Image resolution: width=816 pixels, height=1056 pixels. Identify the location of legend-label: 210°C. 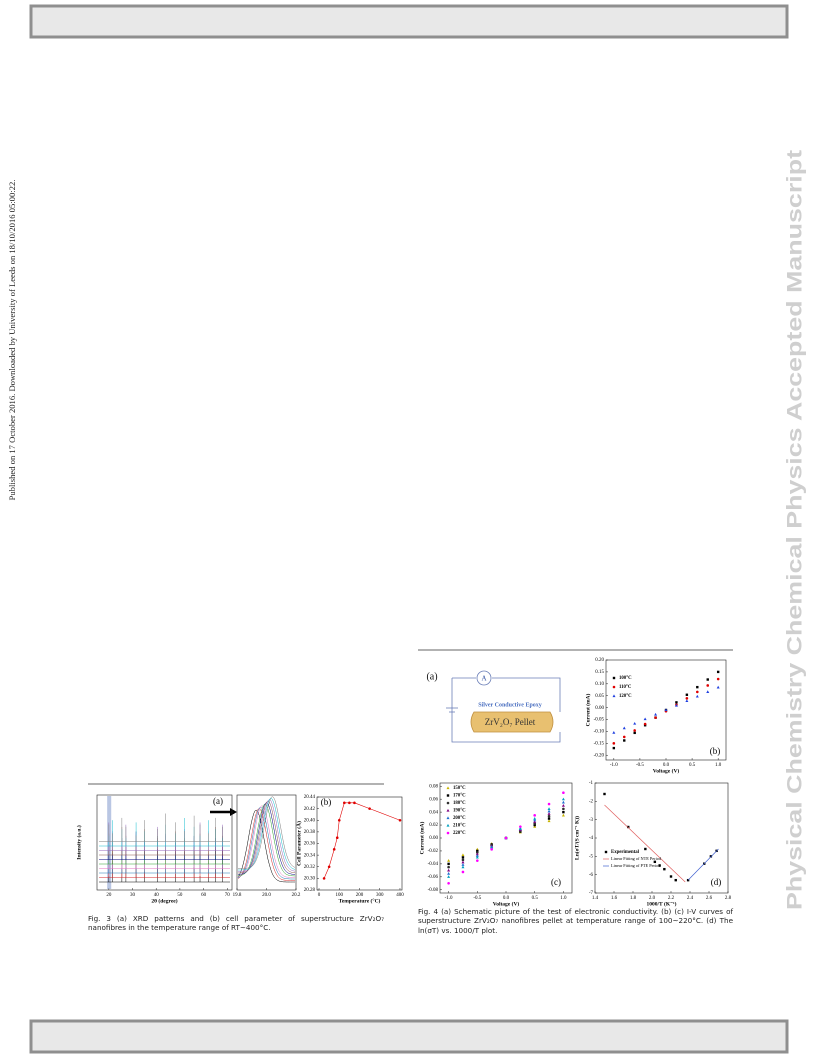
(459, 826).